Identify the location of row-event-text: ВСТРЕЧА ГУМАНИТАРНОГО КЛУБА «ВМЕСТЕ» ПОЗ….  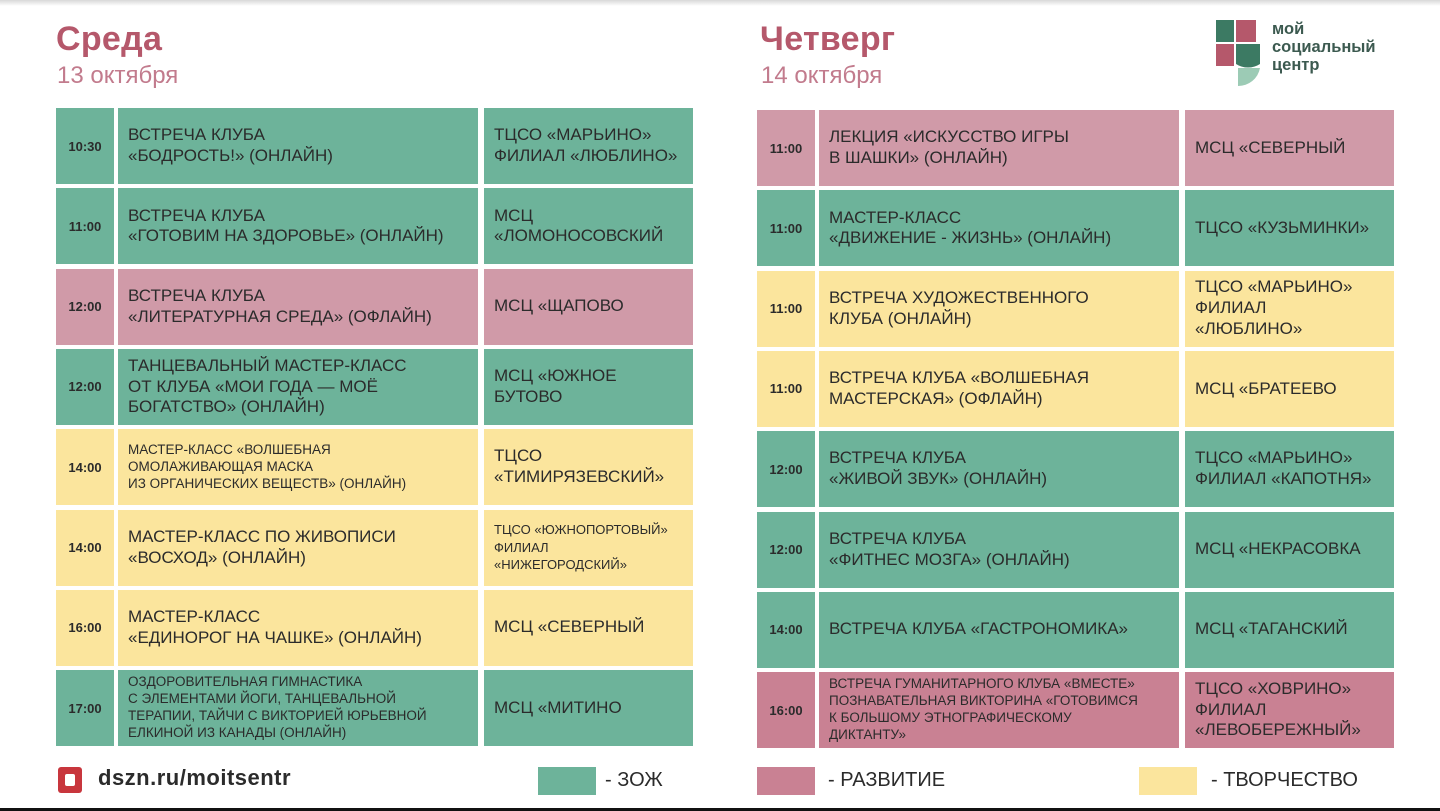
(983, 709).